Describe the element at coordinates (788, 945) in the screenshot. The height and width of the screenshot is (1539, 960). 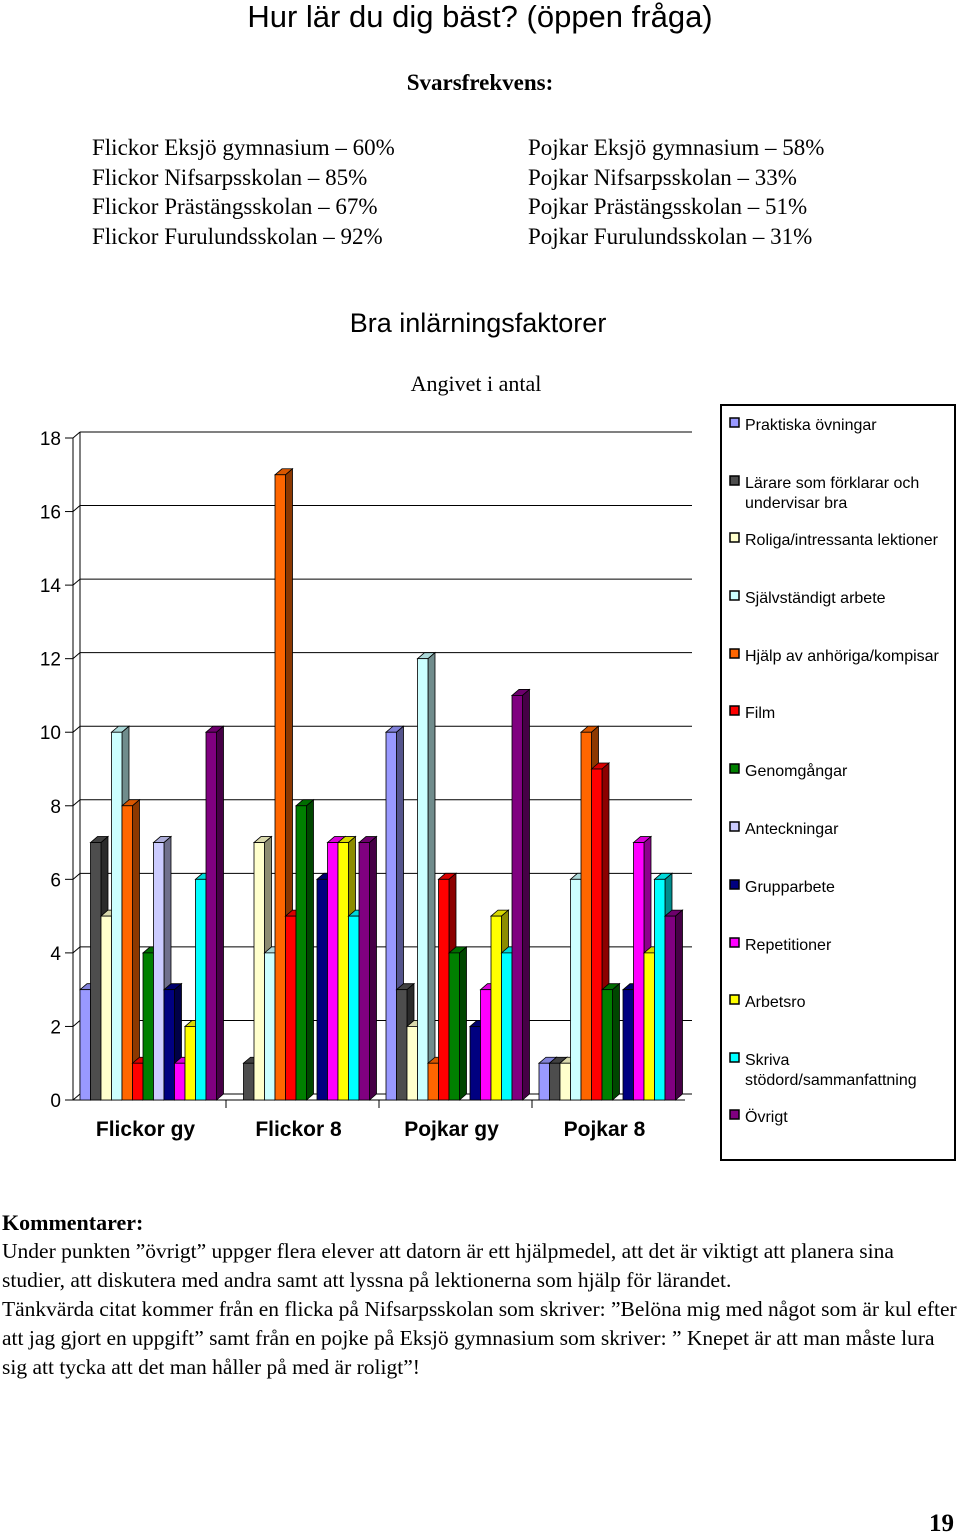
I see `legend-label: Repetitioner` at that location.